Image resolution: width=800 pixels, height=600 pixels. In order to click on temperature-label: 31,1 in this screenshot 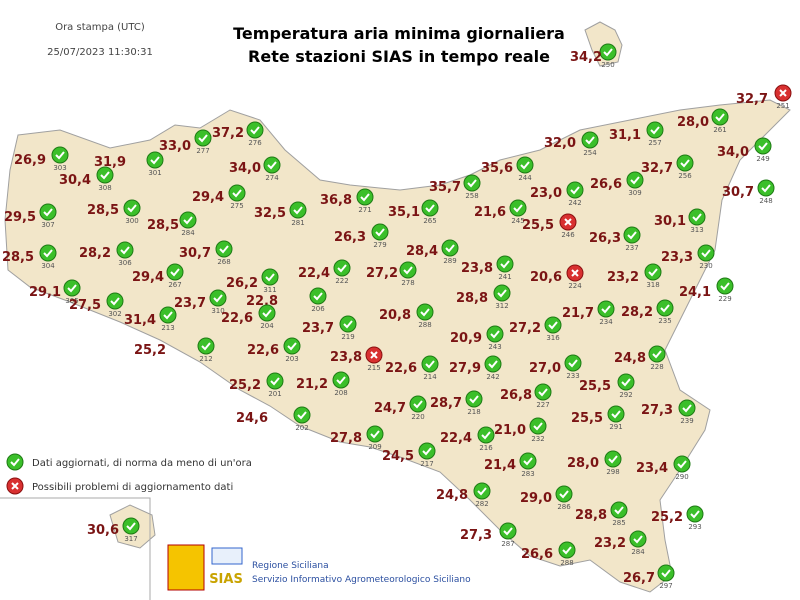, I will do `click(625, 135)`.